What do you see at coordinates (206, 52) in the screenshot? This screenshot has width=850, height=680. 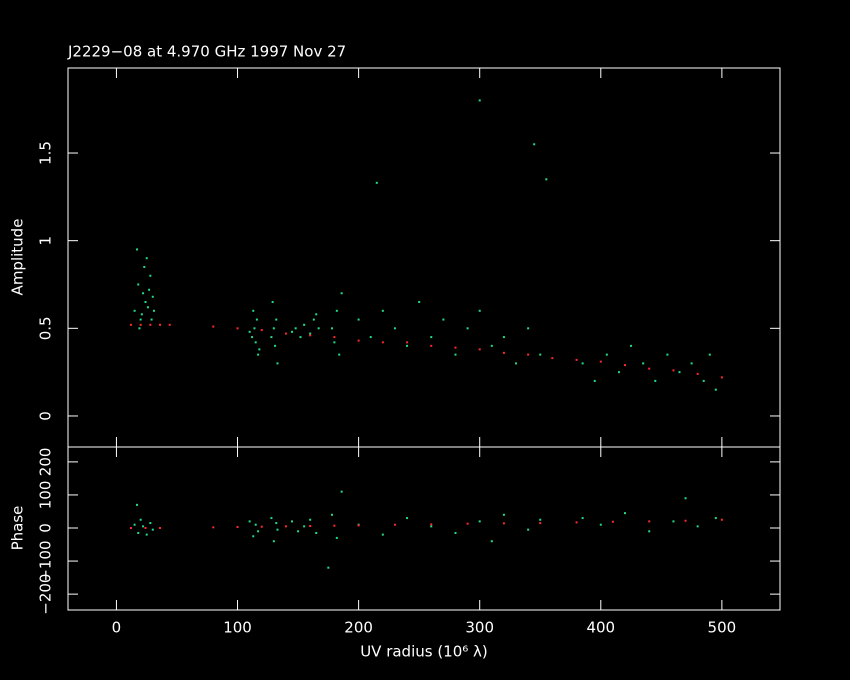 I see `chart-title: J2229−08 at 4.970 GHz 1997 Nov 27` at bounding box center [206, 52].